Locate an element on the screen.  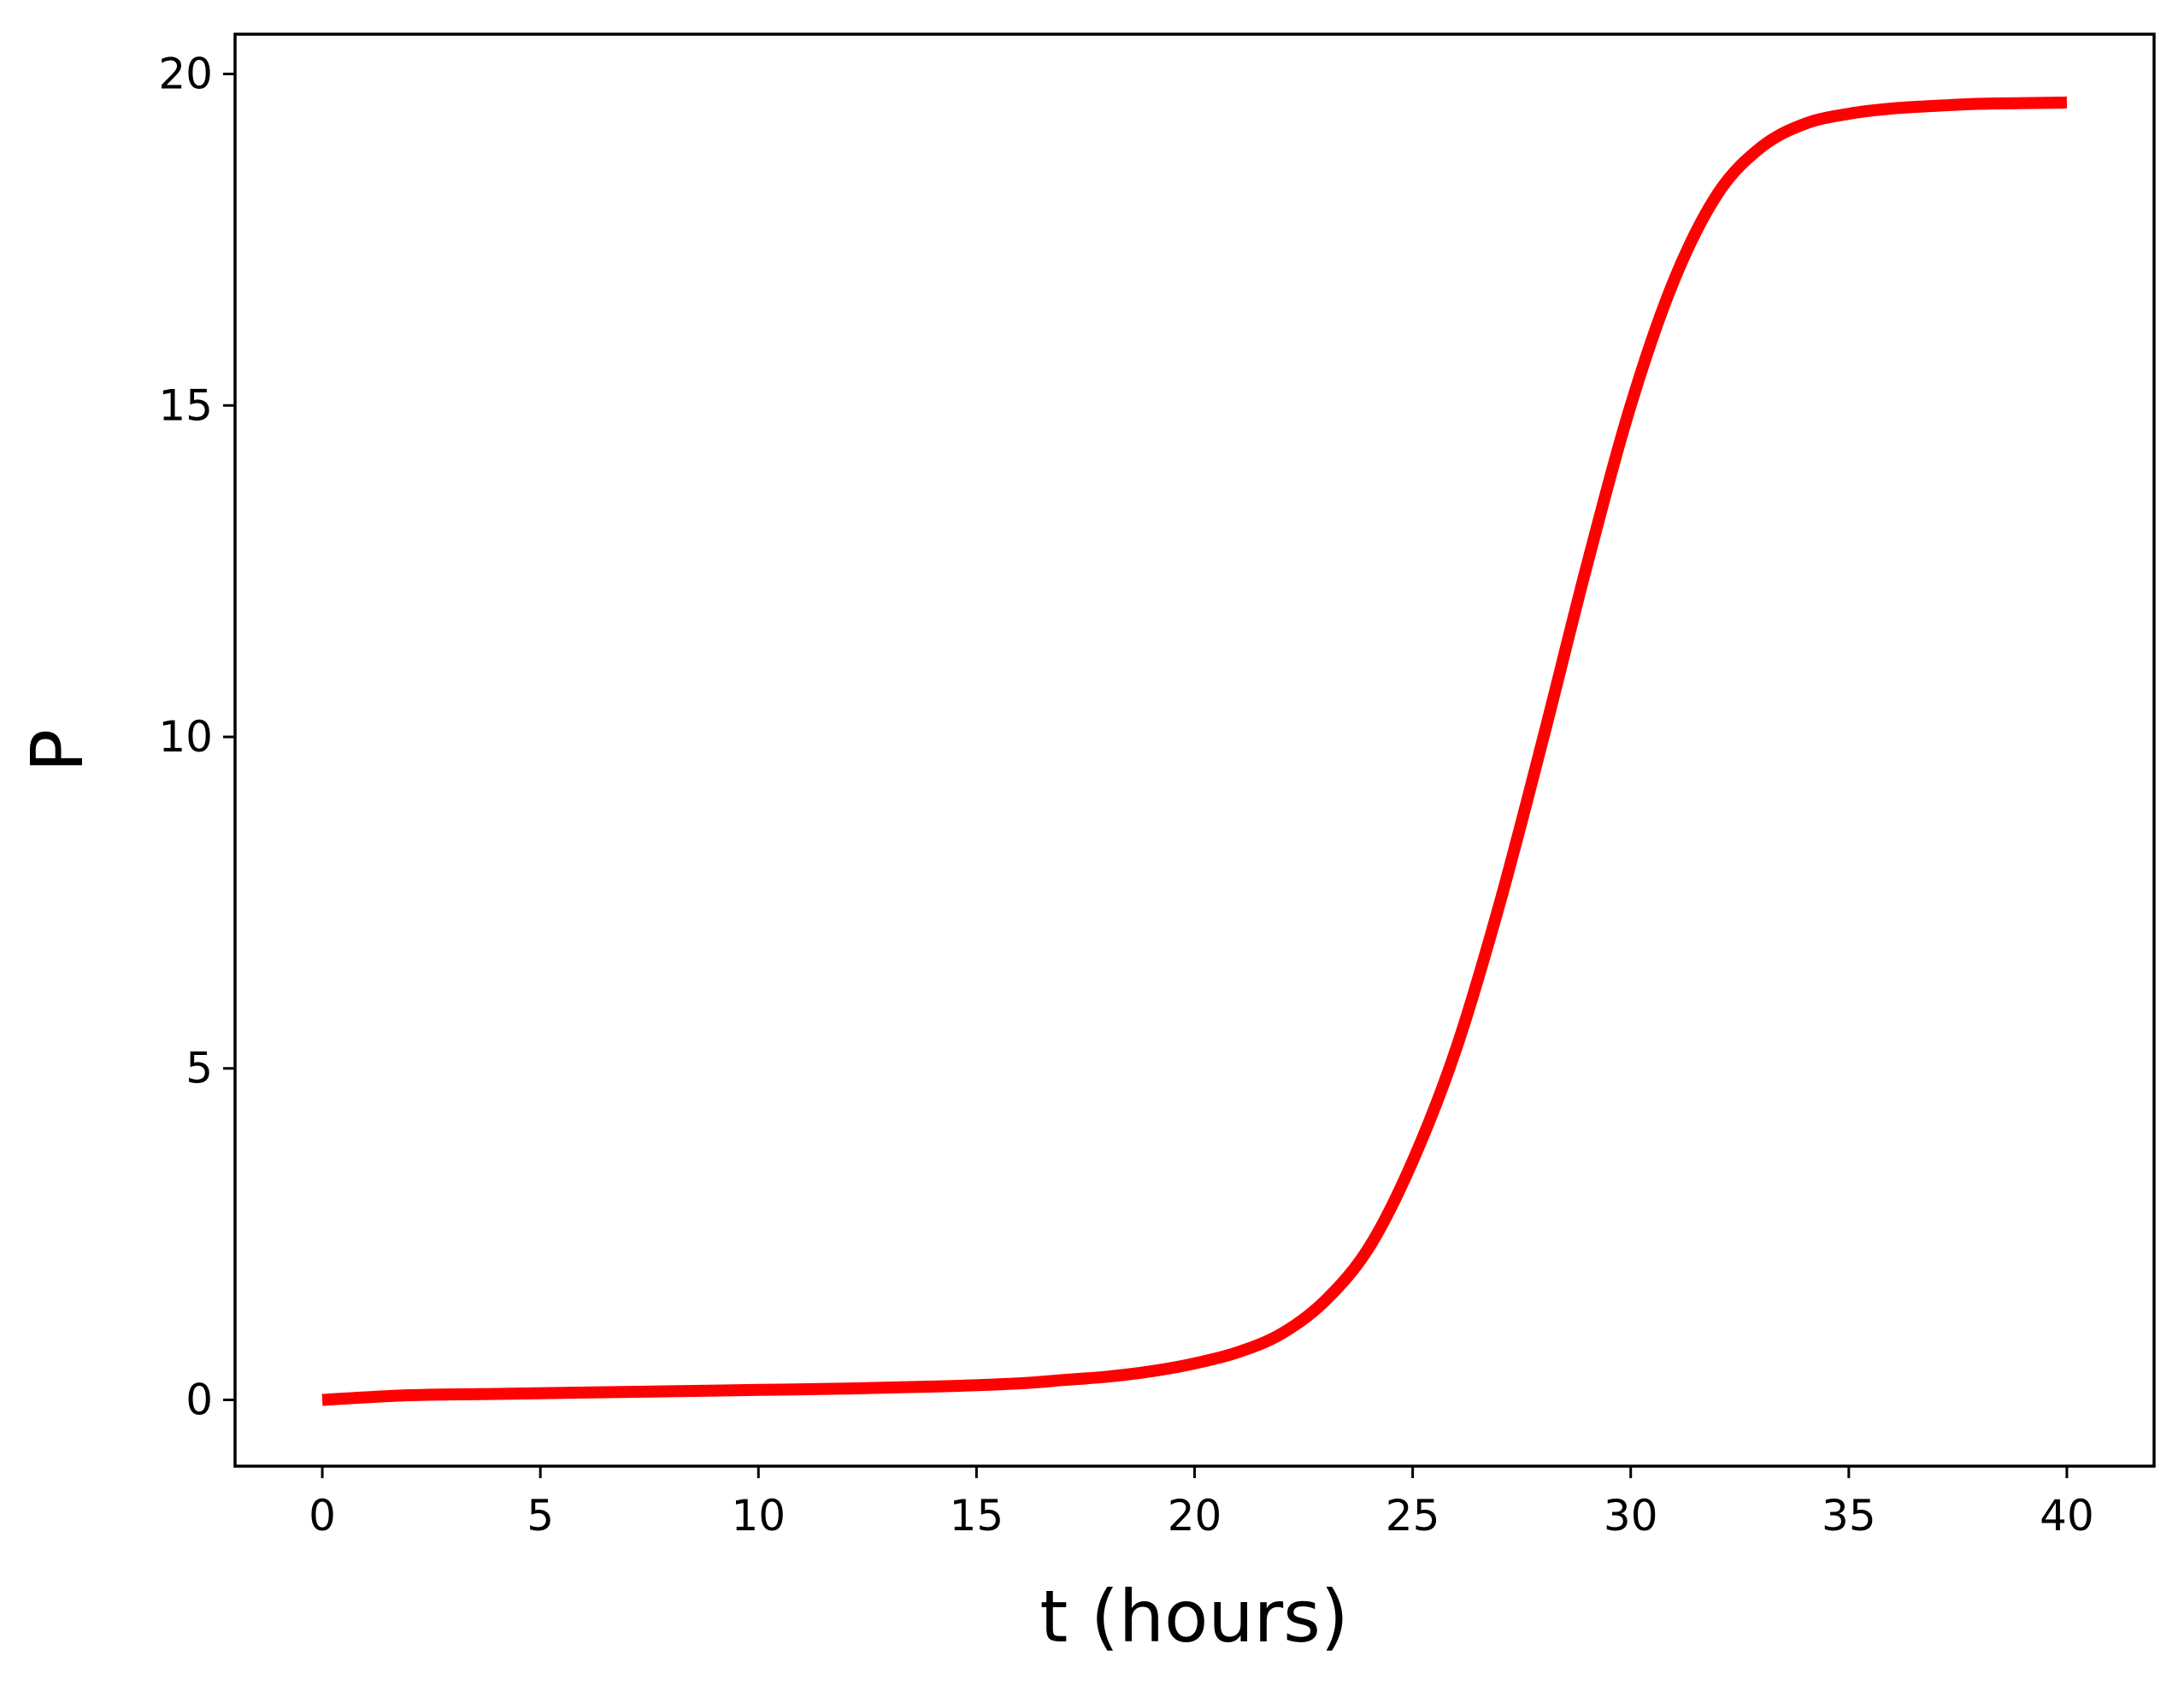
y-tick-label: 0 is located at coordinates (199, 1399).